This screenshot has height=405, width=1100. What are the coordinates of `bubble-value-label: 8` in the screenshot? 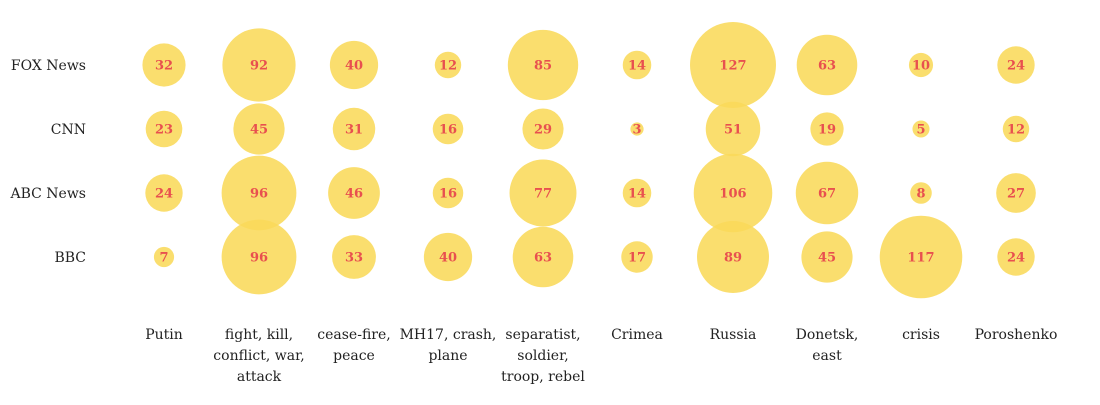 It's located at (920, 194).